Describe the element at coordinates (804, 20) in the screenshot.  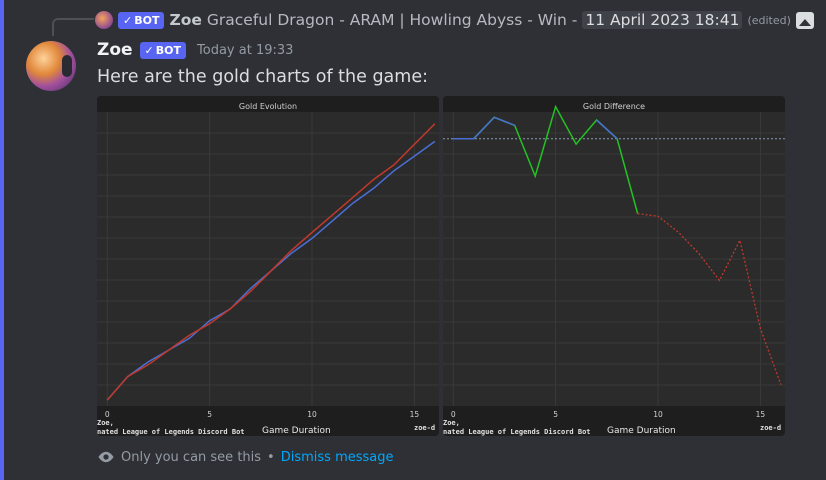
I see `image-icon` at that location.